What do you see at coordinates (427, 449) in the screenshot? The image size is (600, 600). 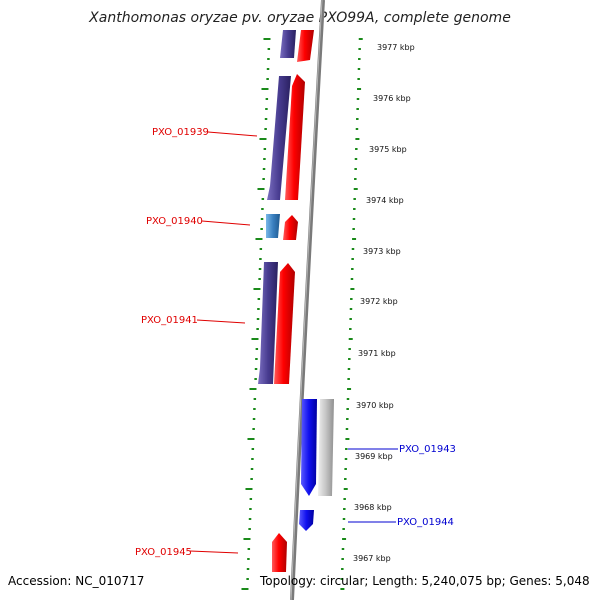 I see `gene-label-pxo01943: PXO_01943` at bounding box center [427, 449].